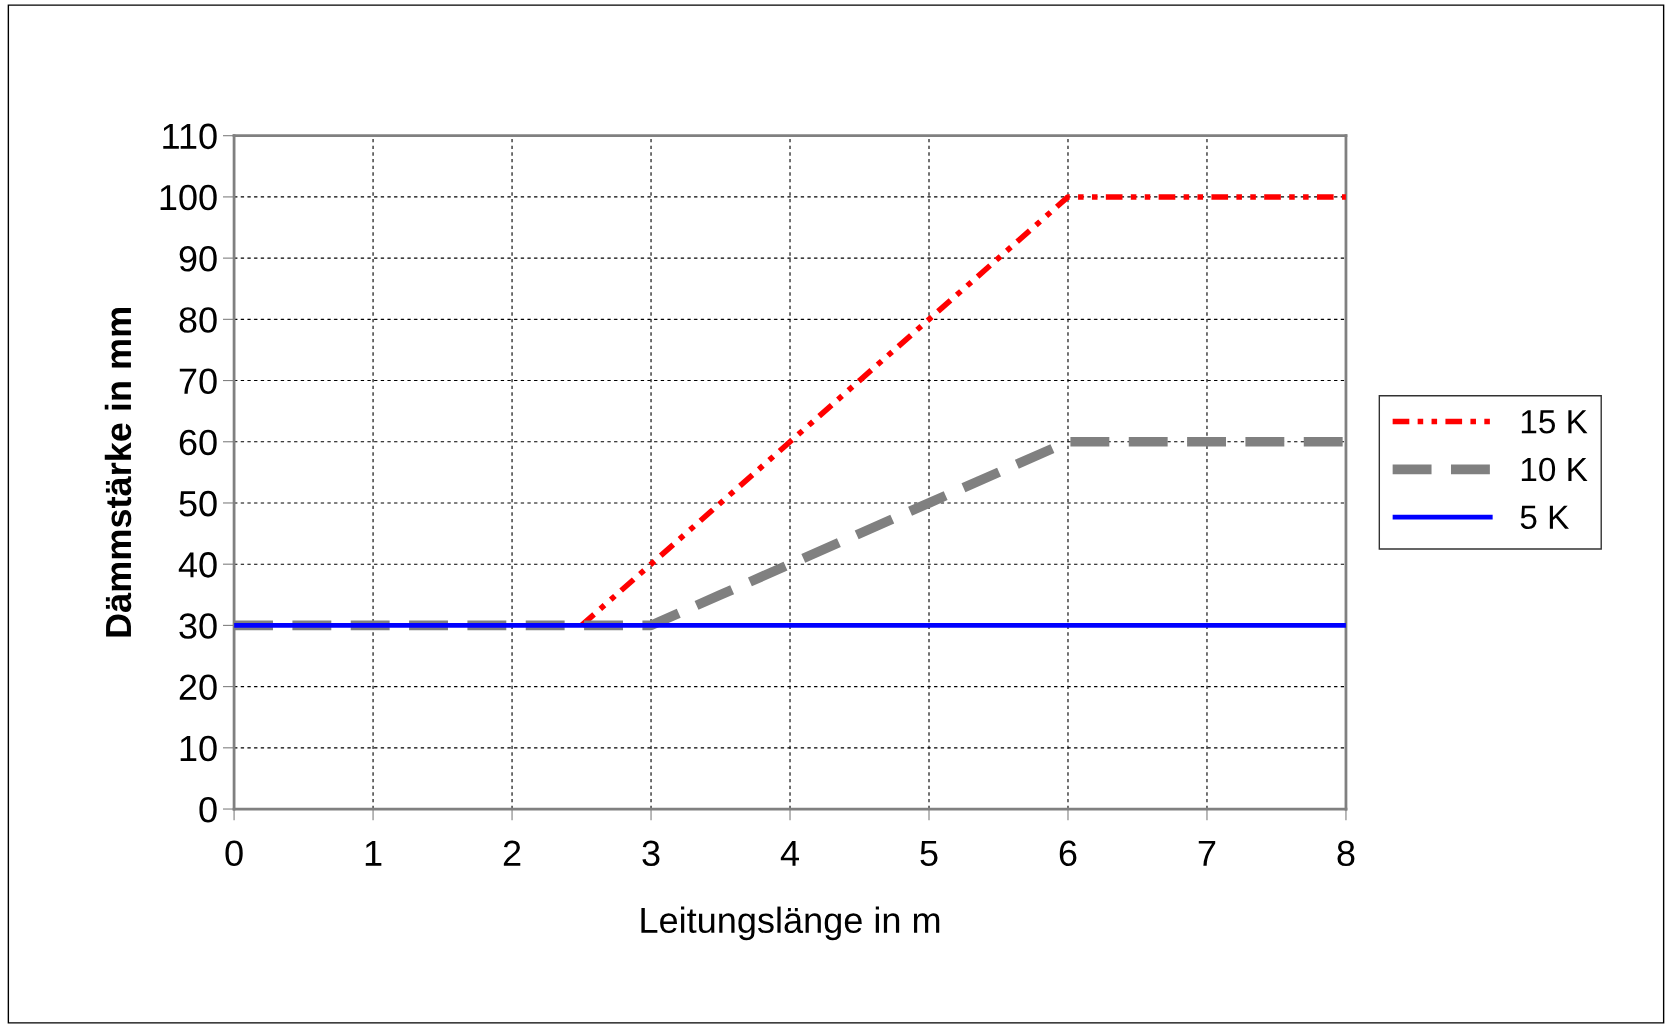  What do you see at coordinates (197, 565) in the screenshot?
I see `y-tick-label: 40` at bounding box center [197, 565].